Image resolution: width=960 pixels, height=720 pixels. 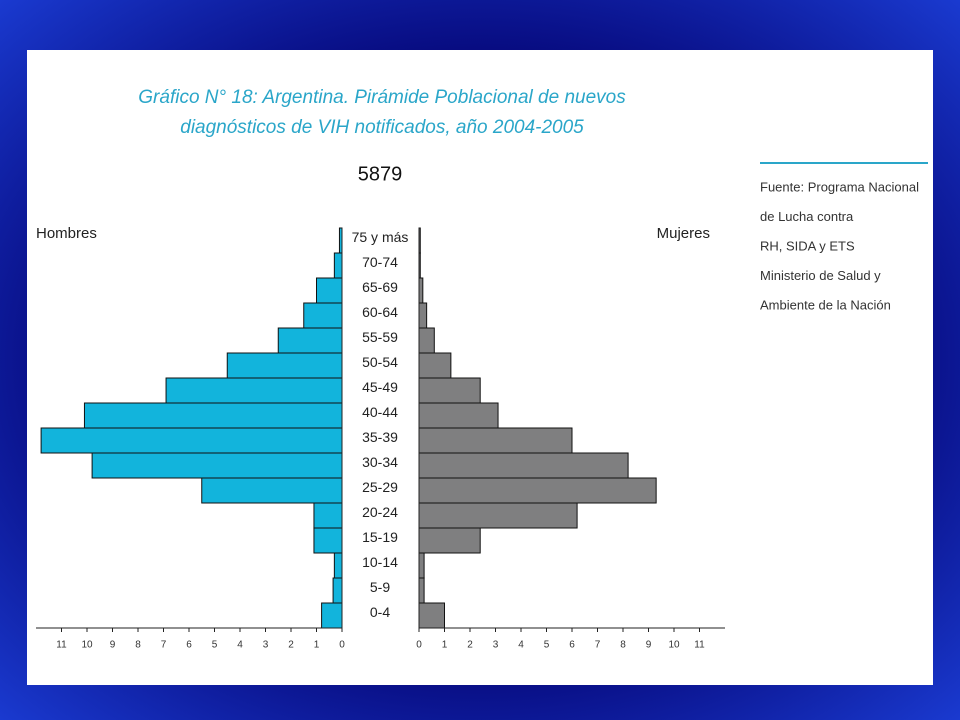 What do you see at coordinates (380, 387) in the screenshot?
I see `category-label: 45-49` at bounding box center [380, 387].